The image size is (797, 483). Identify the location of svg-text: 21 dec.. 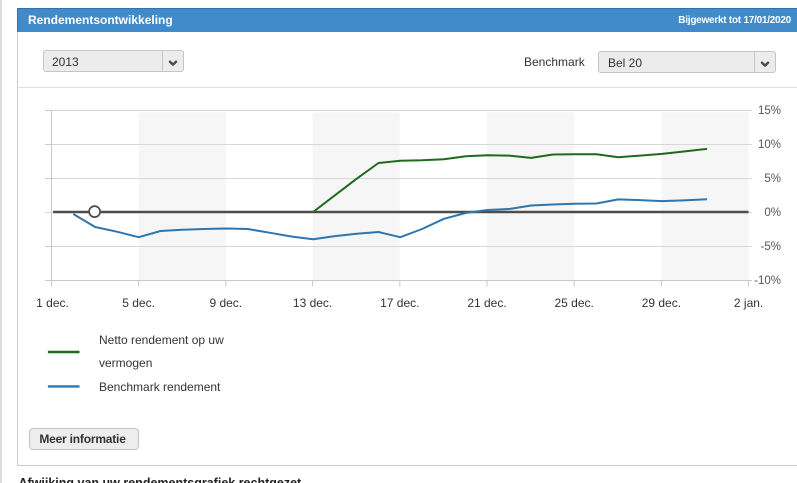
(486, 303).